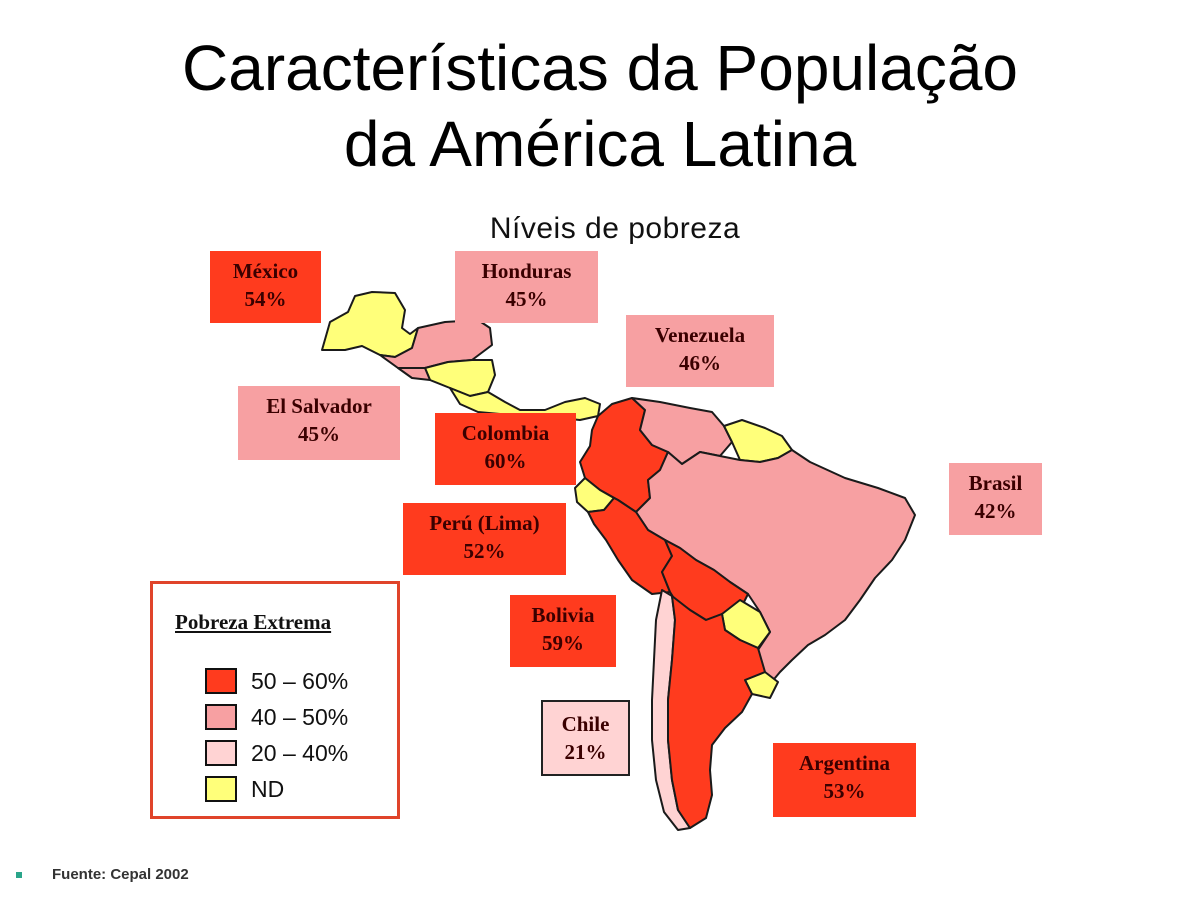  What do you see at coordinates (615, 228) in the screenshot?
I see `map-subtitle: Níveis de pobreza` at bounding box center [615, 228].